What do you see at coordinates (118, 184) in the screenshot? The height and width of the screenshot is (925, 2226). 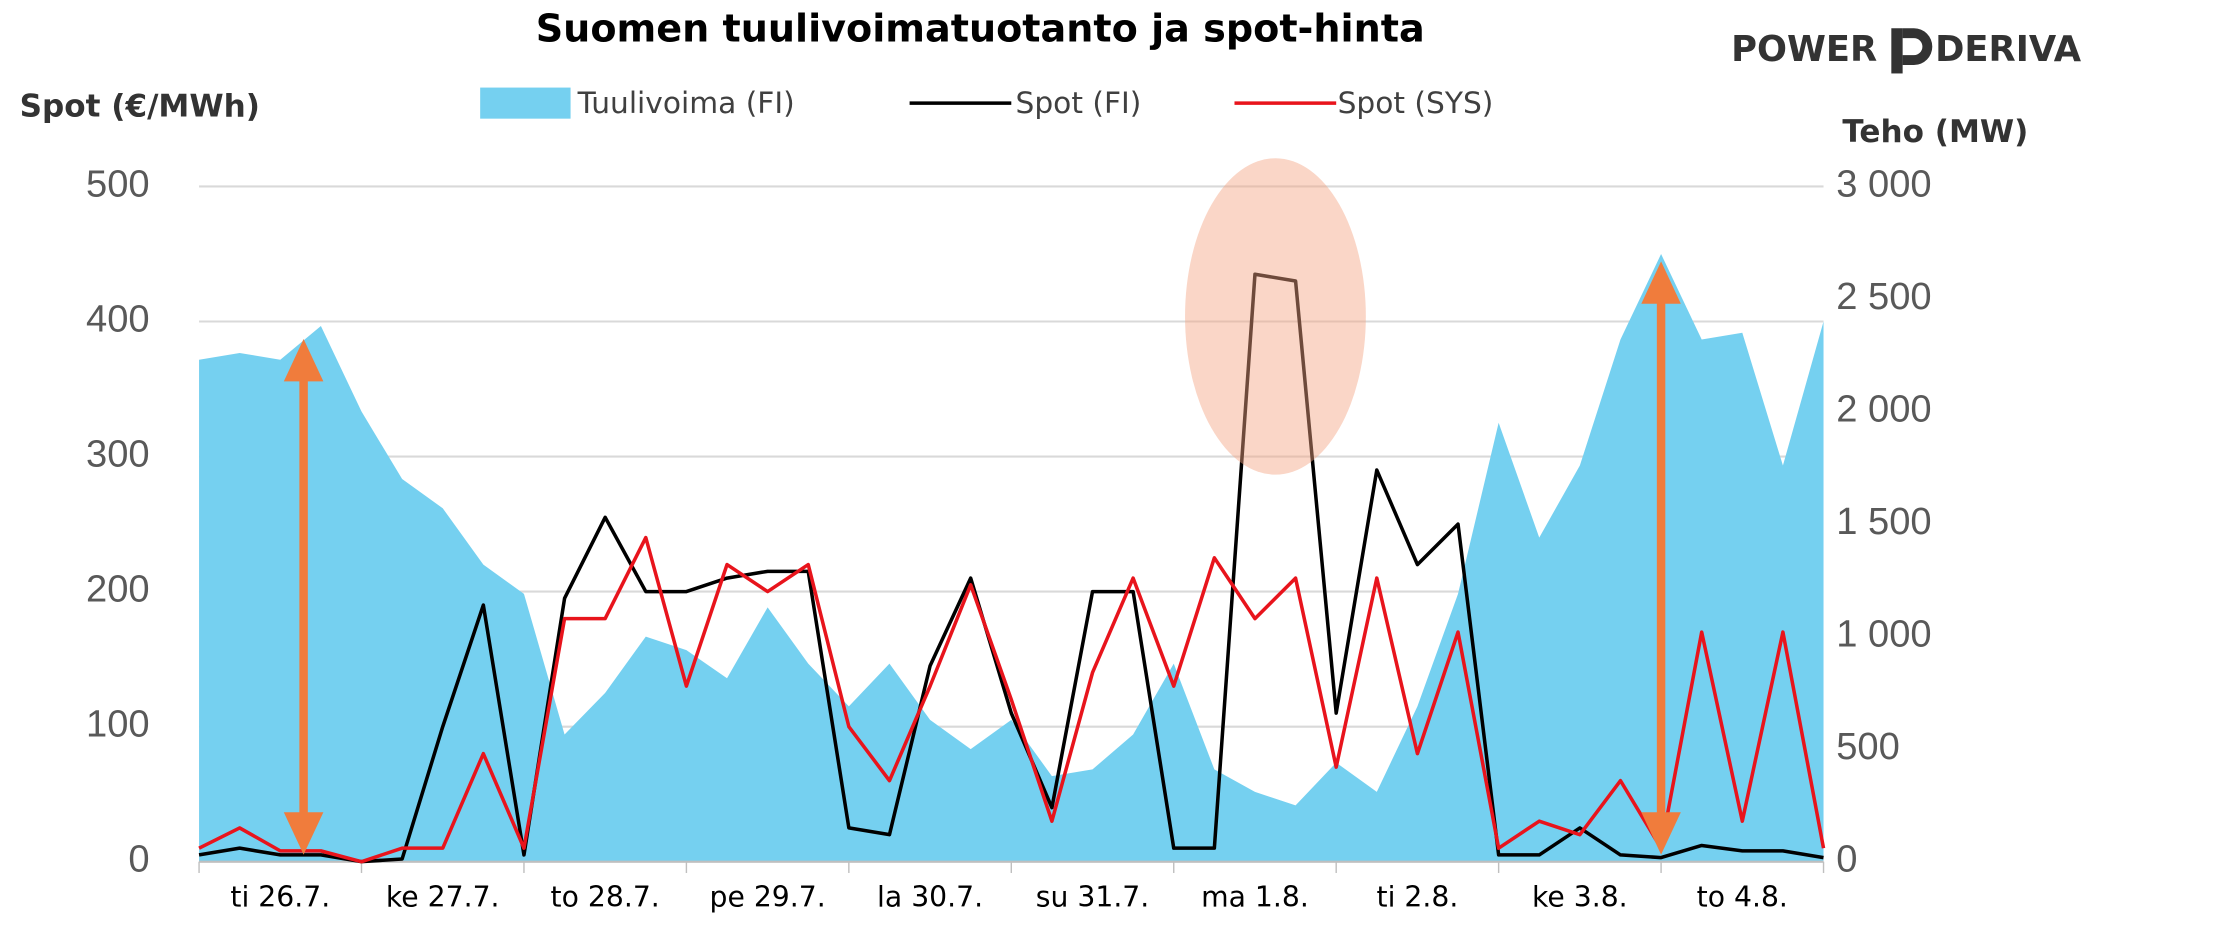 I see `y-tick-label: 500` at bounding box center [118, 184].